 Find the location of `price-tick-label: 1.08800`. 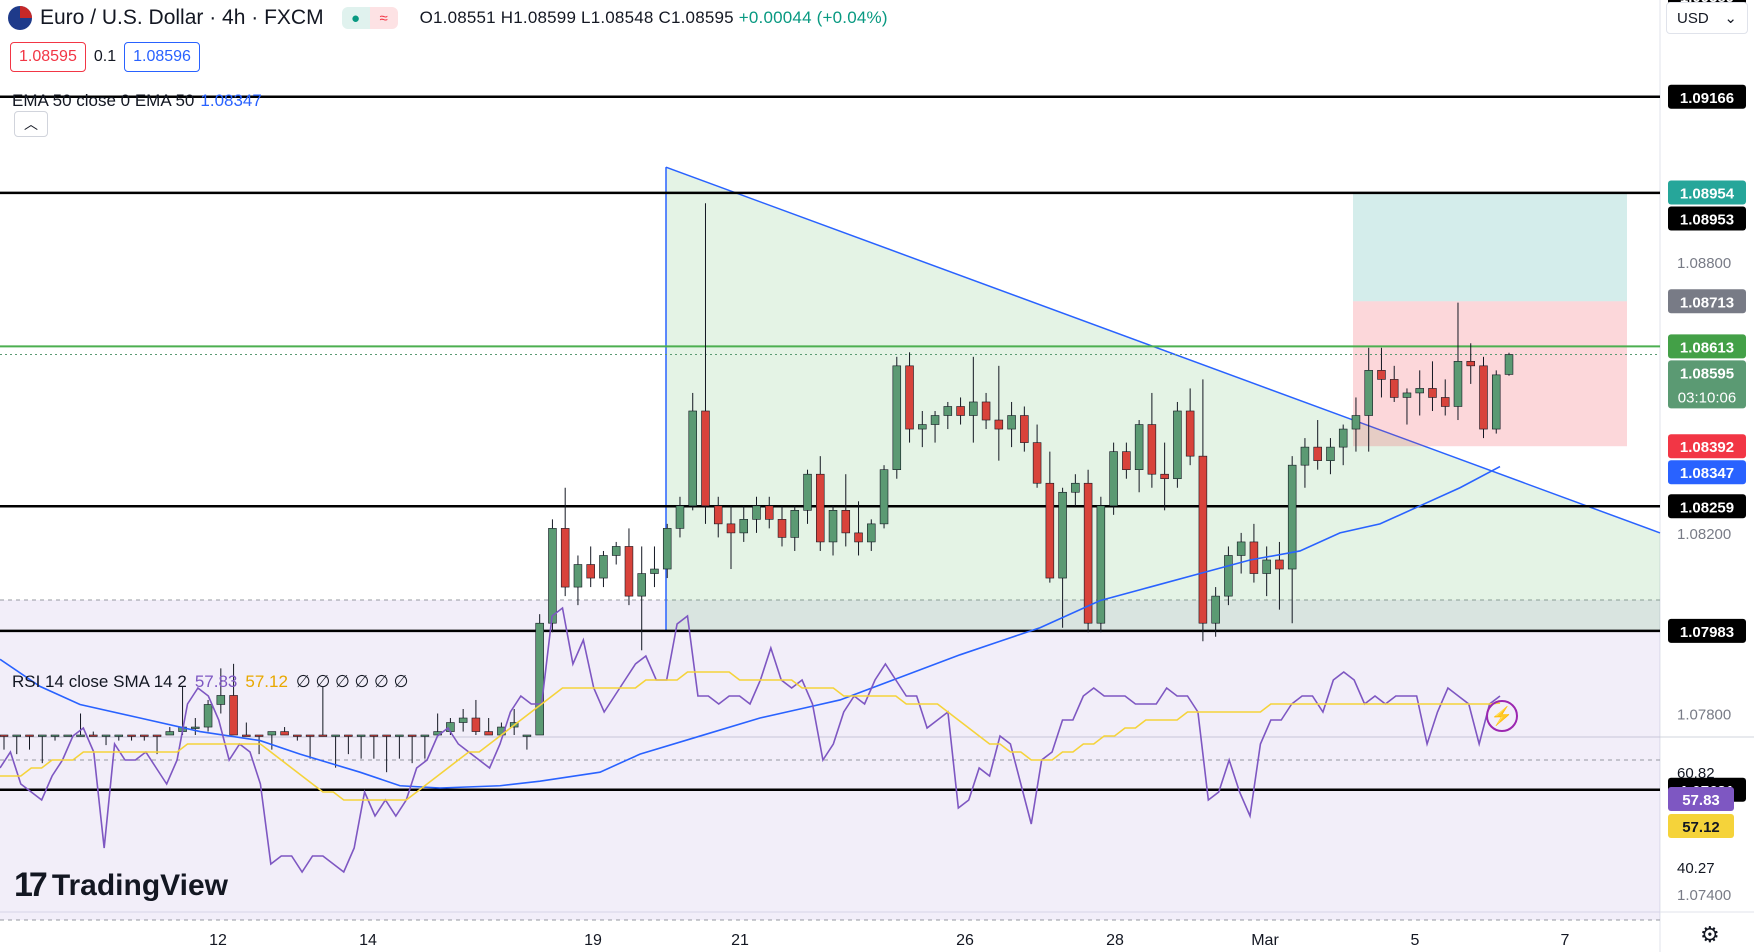

price-tick-label: 1.08800 is located at coordinates (1704, 263).